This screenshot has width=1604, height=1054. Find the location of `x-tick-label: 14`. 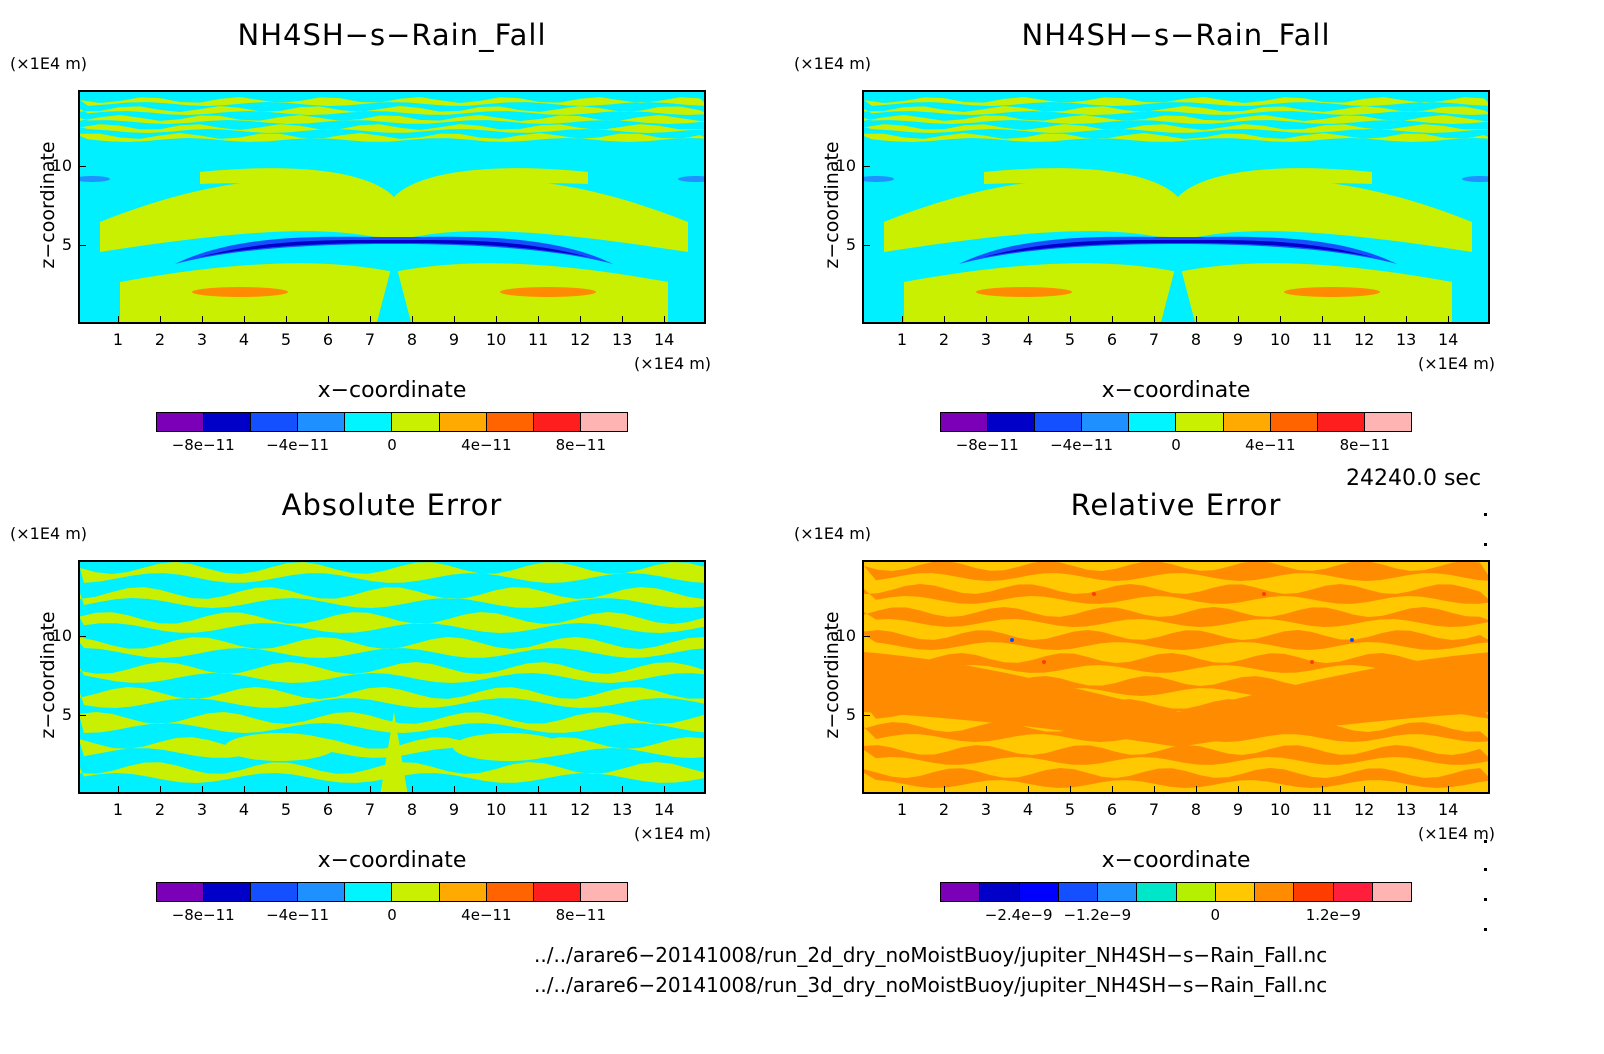

x-tick-label: 14 is located at coordinates (664, 809).